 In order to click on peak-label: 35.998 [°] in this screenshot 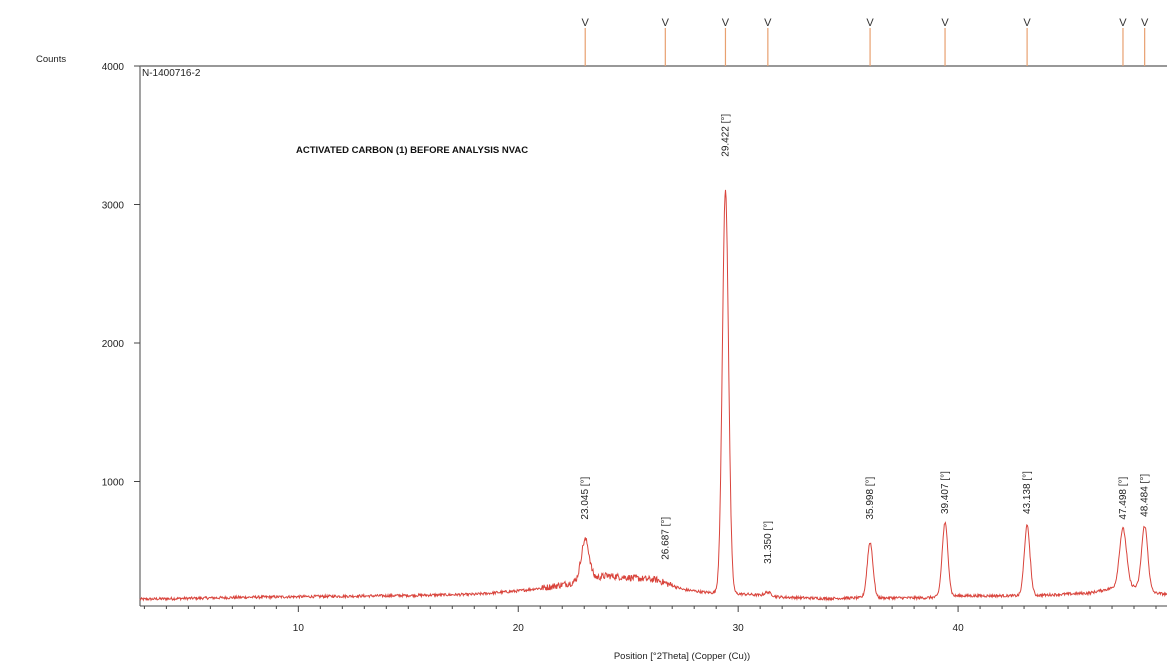, I will do `click(870, 497)`.